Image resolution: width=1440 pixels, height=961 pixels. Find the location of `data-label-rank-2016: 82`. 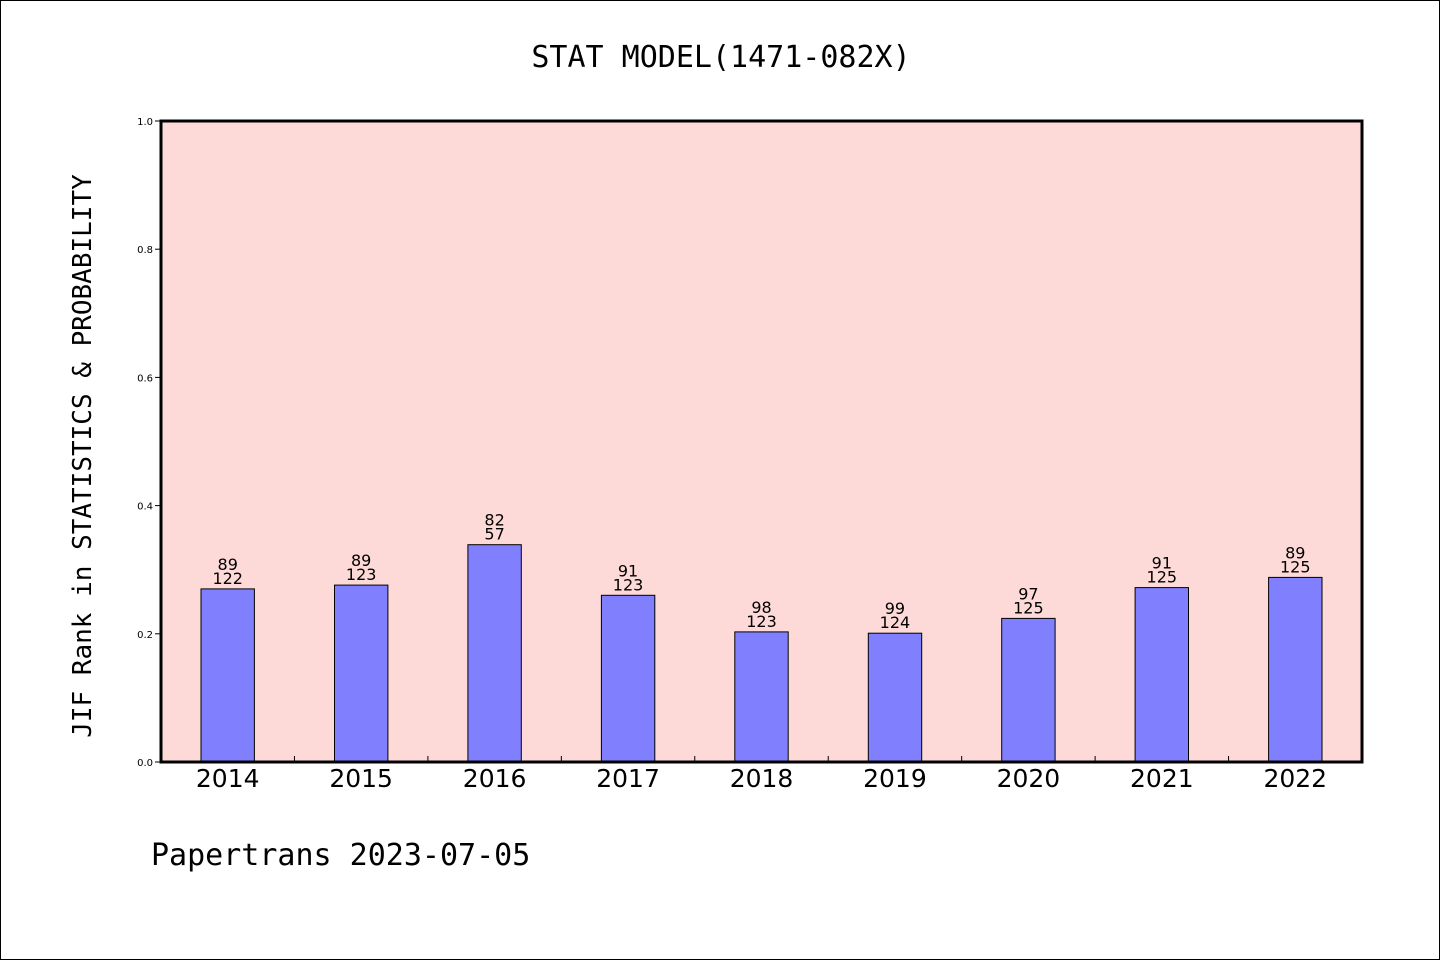

data-label-rank-2016: 82 is located at coordinates (494, 520).